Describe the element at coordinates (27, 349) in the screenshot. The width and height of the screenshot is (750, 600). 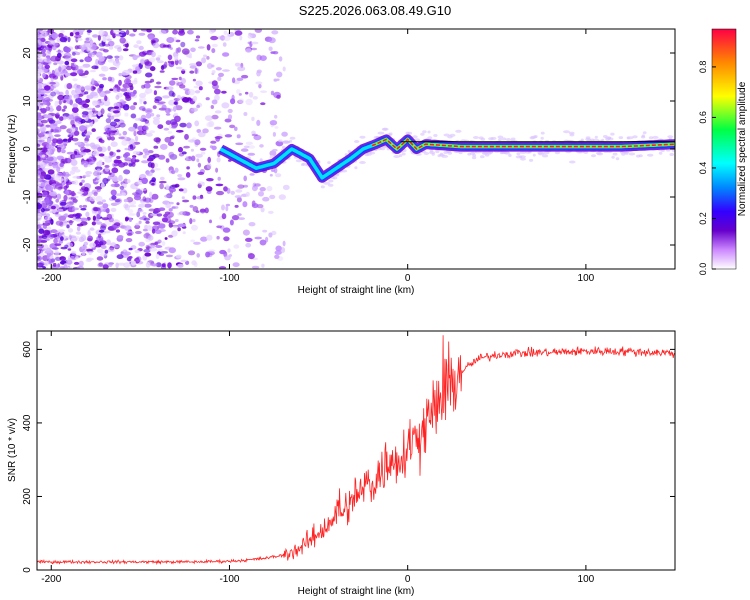
I see `y-tick-label: 600` at that location.